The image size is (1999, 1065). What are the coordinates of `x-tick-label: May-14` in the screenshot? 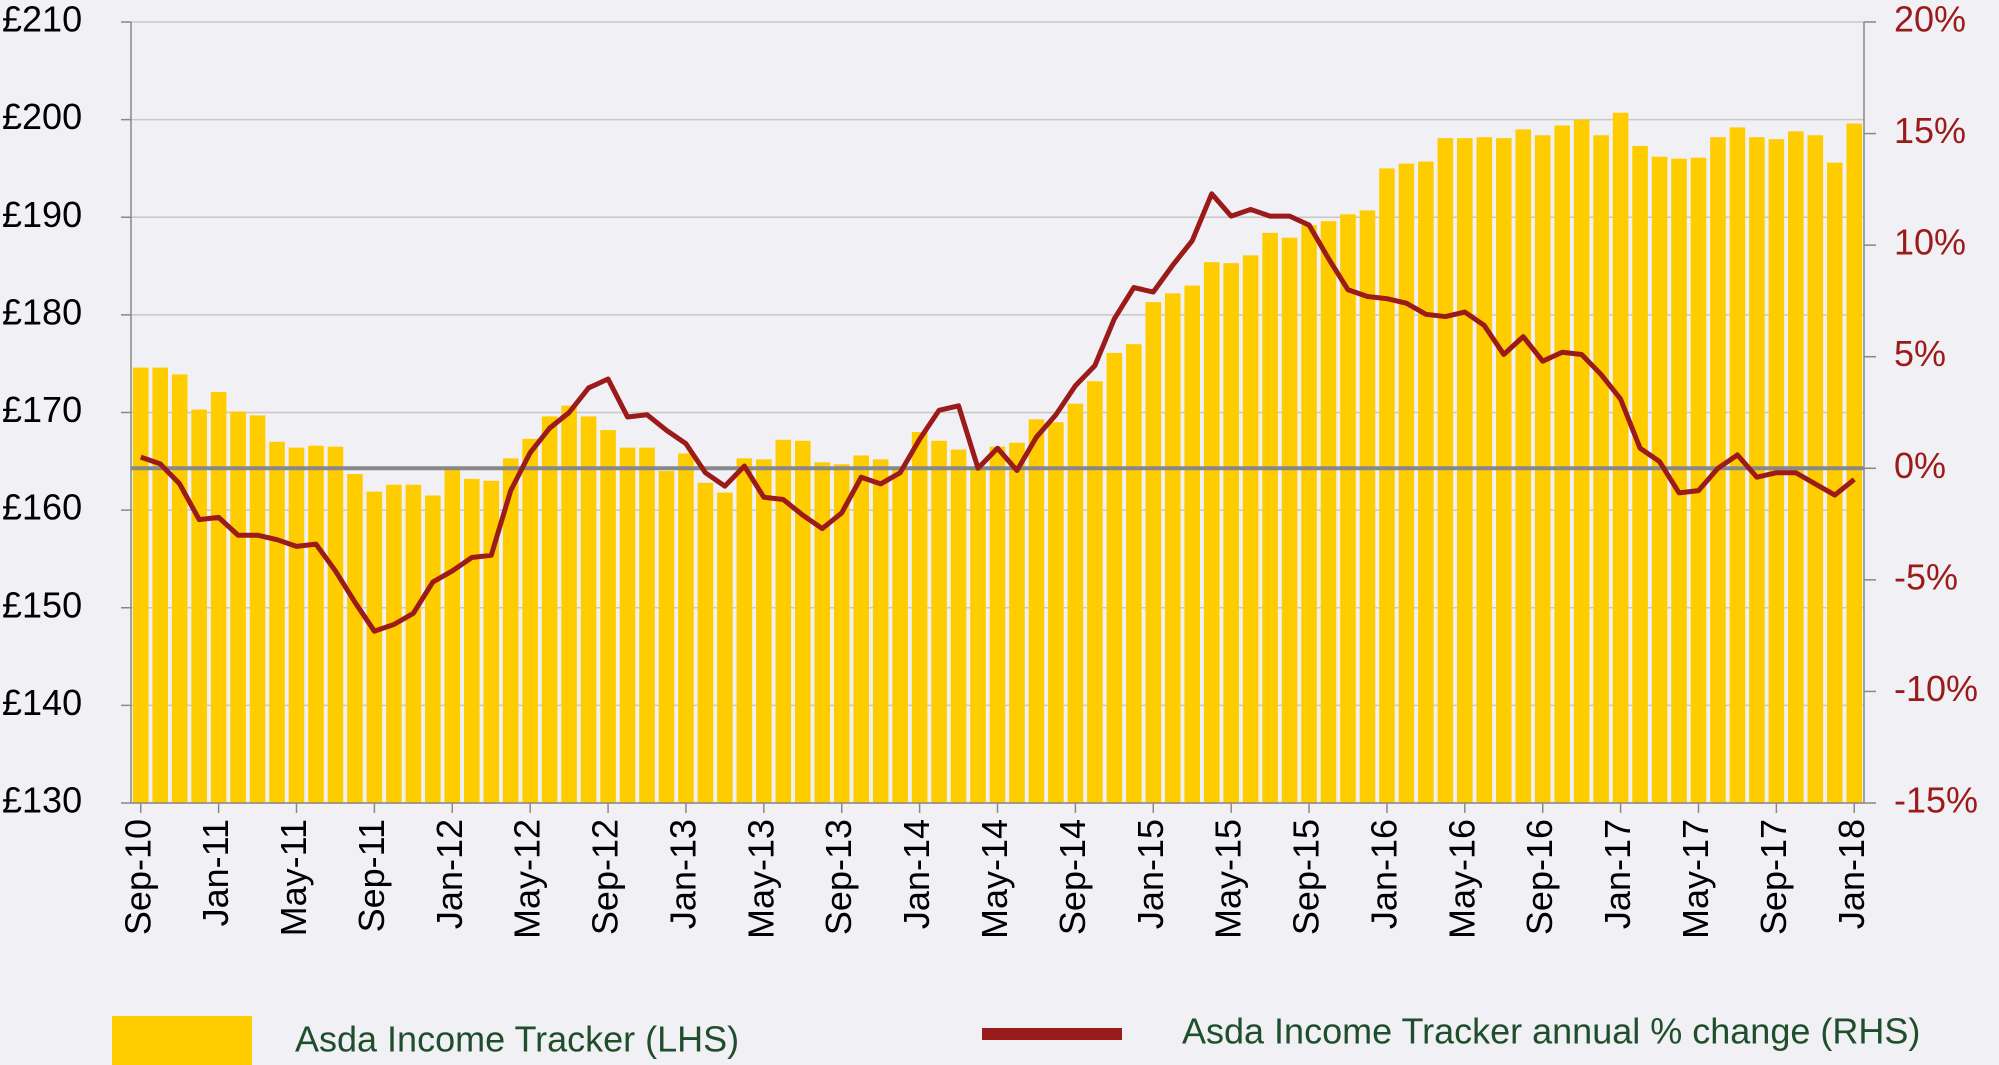 It's located at (994, 879).